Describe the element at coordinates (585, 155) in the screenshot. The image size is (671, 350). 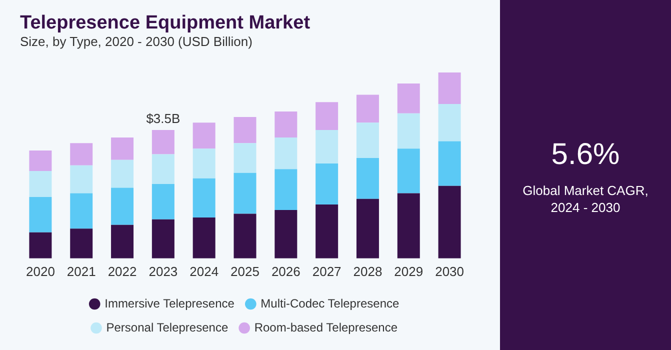
I see `text: 5.6%` at that location.